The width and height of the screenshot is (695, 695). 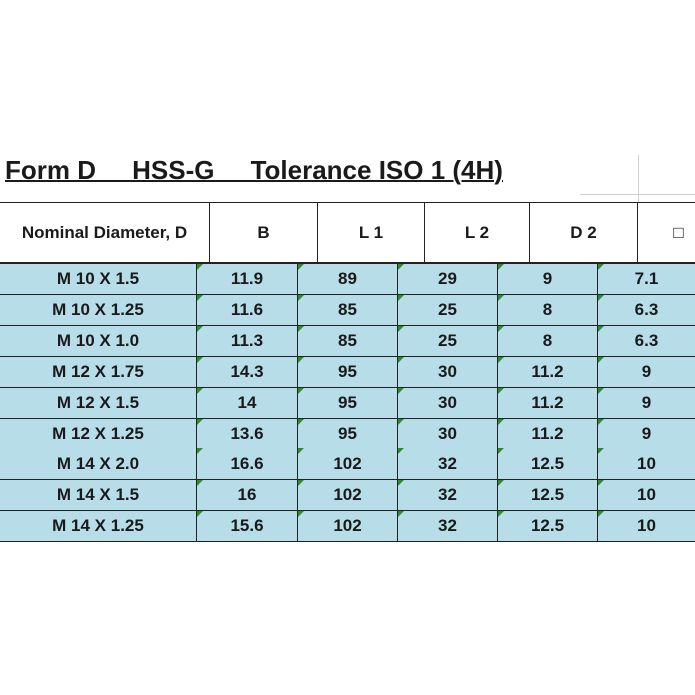 What do you see at coordinates (247, 495) in the screenshot?
I see `data-cell: 16` at bounding box center [247, 495].